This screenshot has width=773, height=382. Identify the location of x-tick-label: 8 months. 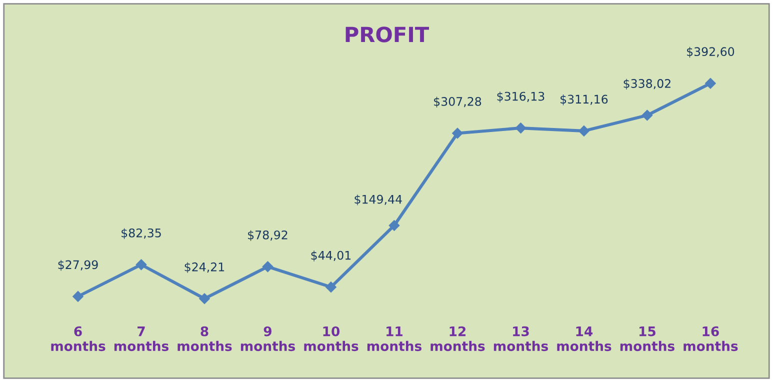
(205, 339).